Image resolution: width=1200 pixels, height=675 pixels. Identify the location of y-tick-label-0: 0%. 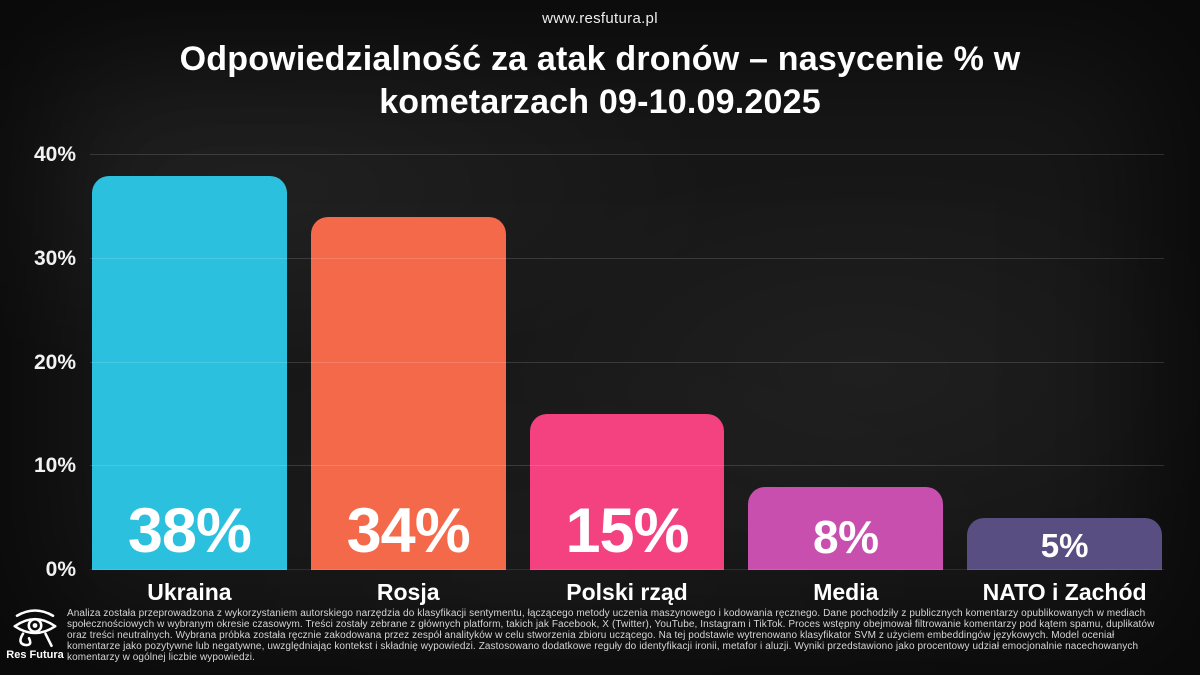
(60, 569).